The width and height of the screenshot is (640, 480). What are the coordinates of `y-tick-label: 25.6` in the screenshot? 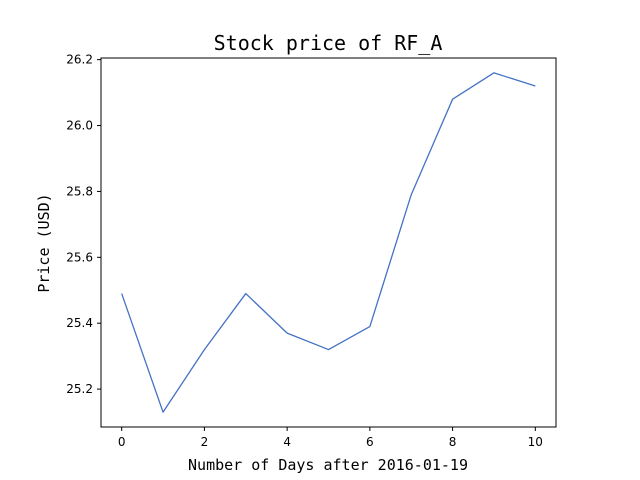 It's located at (79, 257).